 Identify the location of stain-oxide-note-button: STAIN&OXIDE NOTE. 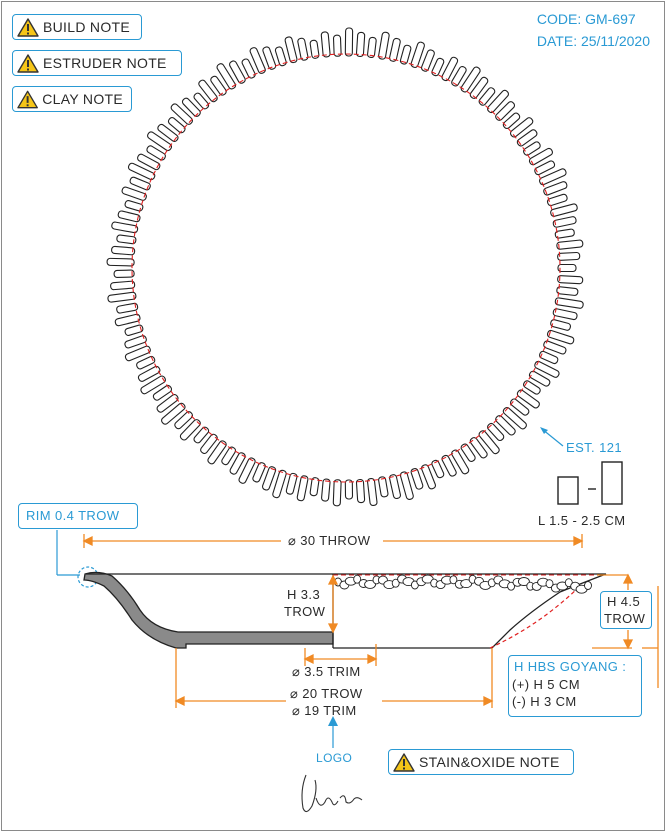
(481, 762).